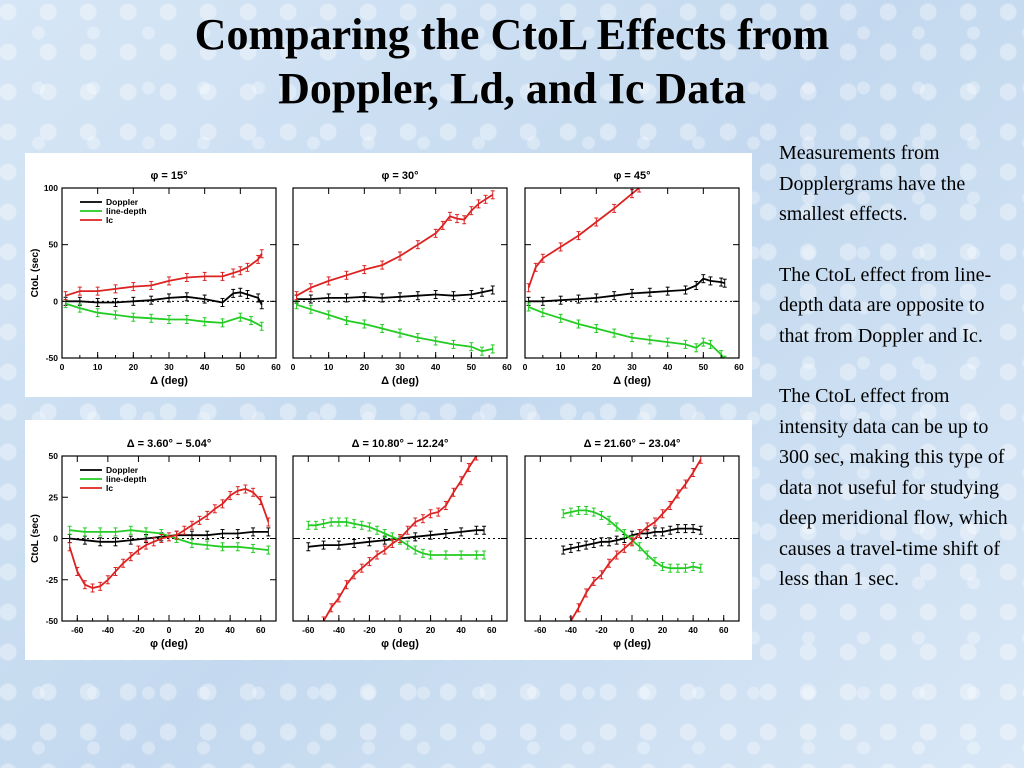 This screenshot has height=768, width=1024. I want to click on chart-2: φ = 45° 0 10 20 30 40 50 60 Δ (deg), so click(633, 278).